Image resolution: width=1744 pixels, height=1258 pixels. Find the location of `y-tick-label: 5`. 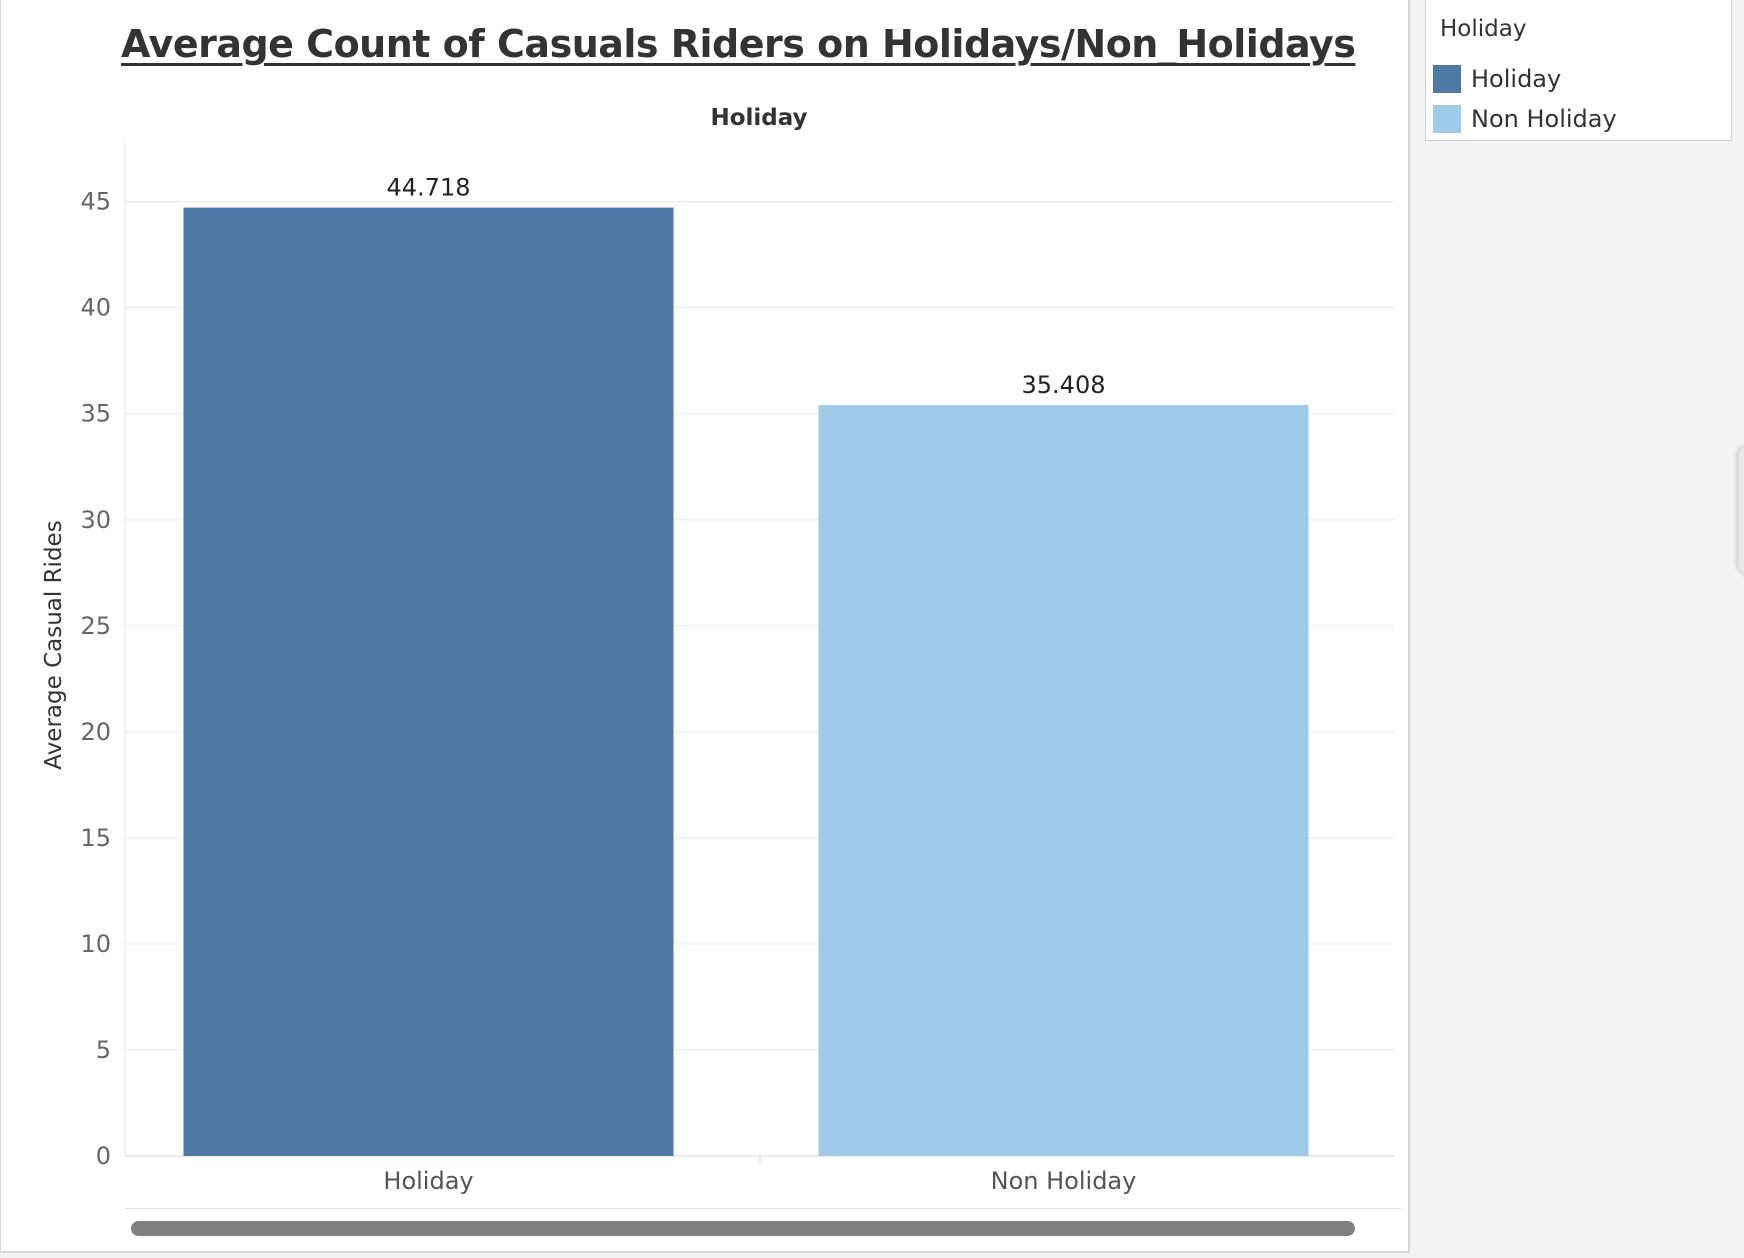

y-tick-label: 5 is located at coordinates (103, 1050).